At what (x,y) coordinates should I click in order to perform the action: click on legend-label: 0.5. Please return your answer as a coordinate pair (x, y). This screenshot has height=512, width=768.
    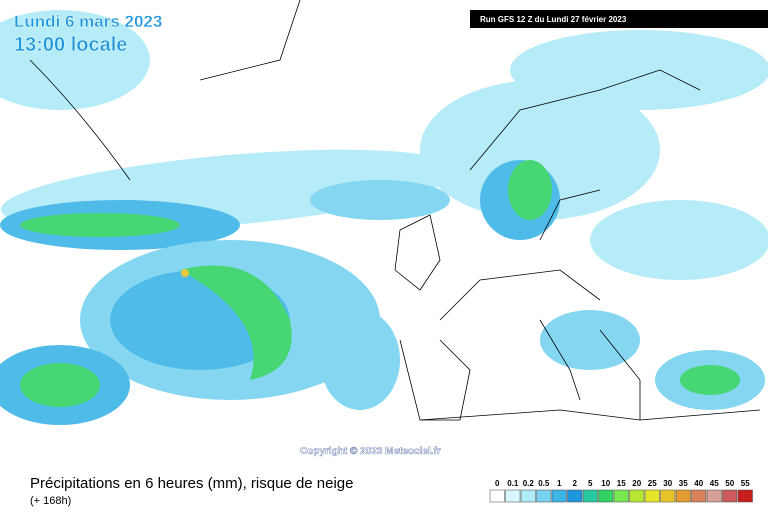
    Looking at the image, I should click on (544, 483).